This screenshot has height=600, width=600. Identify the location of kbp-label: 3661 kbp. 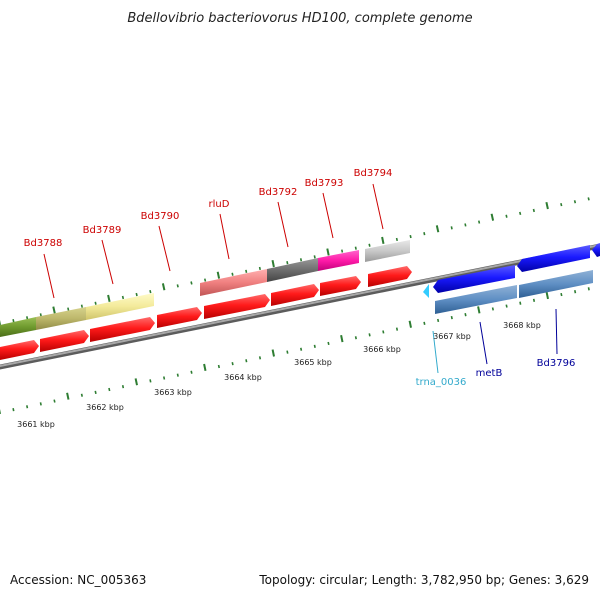
(36, 424).